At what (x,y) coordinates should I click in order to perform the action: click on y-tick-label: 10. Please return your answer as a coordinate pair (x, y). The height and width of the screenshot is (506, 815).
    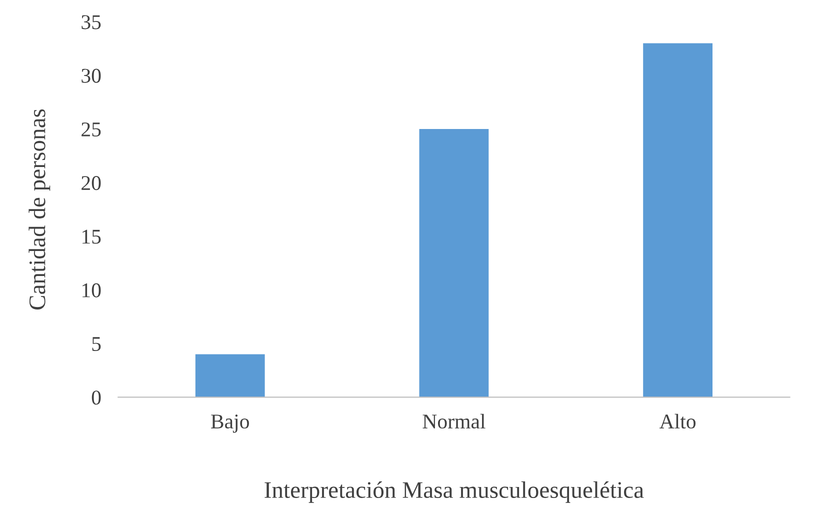
    Looking at the image, I should click on (91, 290).